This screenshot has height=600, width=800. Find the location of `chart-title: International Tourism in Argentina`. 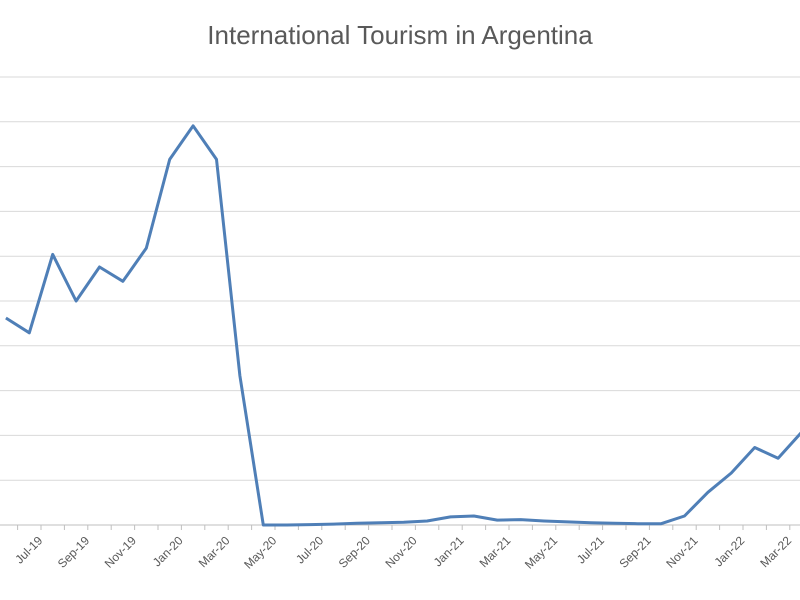

chart-title: International Tourism in Argentina is located at coordinates (400, 35).